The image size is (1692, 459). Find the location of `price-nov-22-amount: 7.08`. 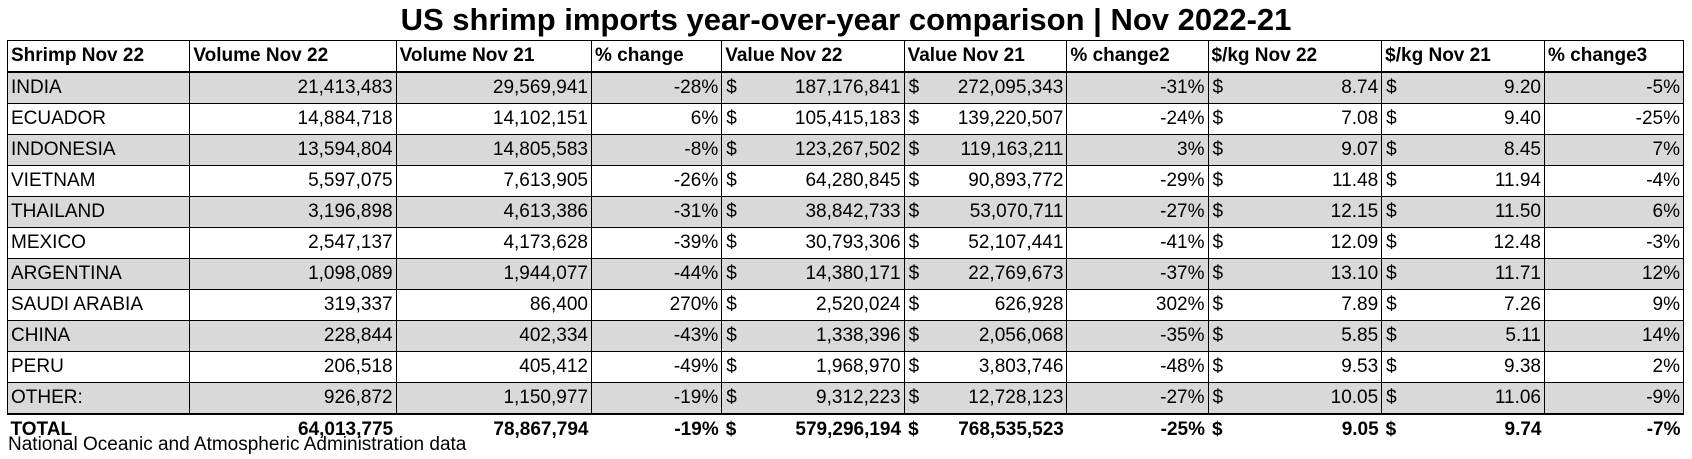

price-nov-22-amount: 7.08 is located at coordinates (1360, 118).